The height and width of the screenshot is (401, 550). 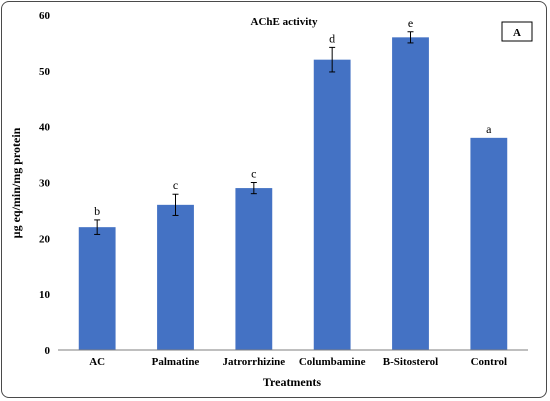 What do you see at coordinates (45, 295) in the screenshot?
I see `y-tick-label: 10` at bounding box center [45, 295].